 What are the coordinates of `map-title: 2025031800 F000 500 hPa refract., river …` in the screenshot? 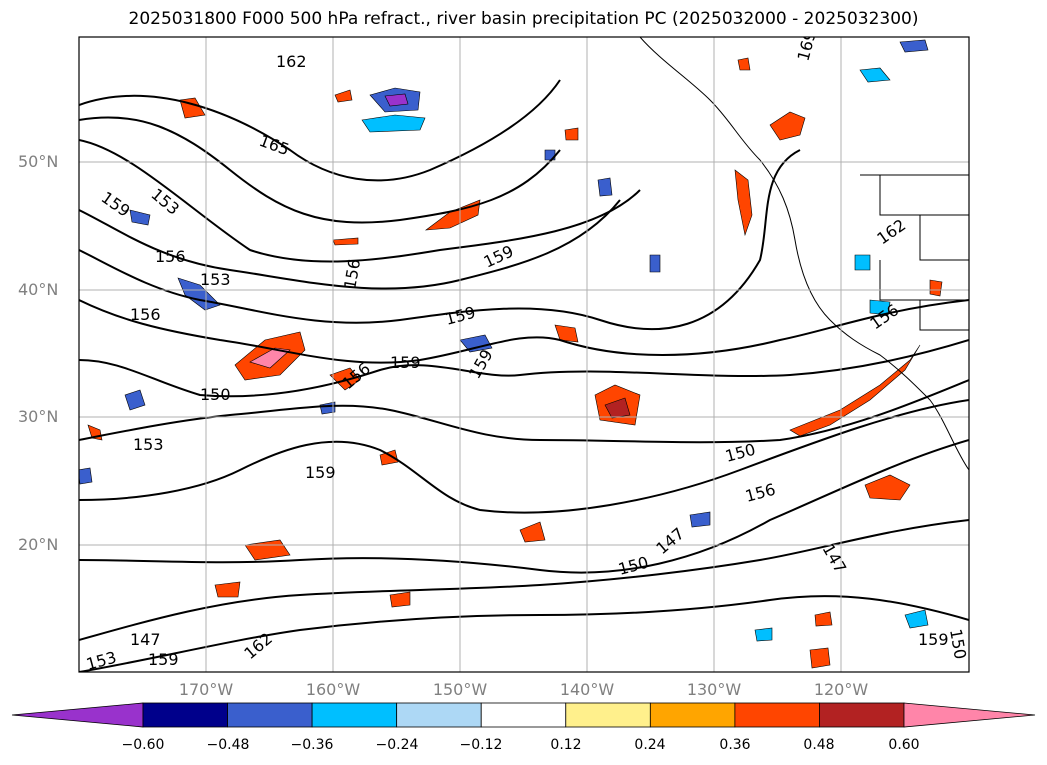 It's located at (523, 19).